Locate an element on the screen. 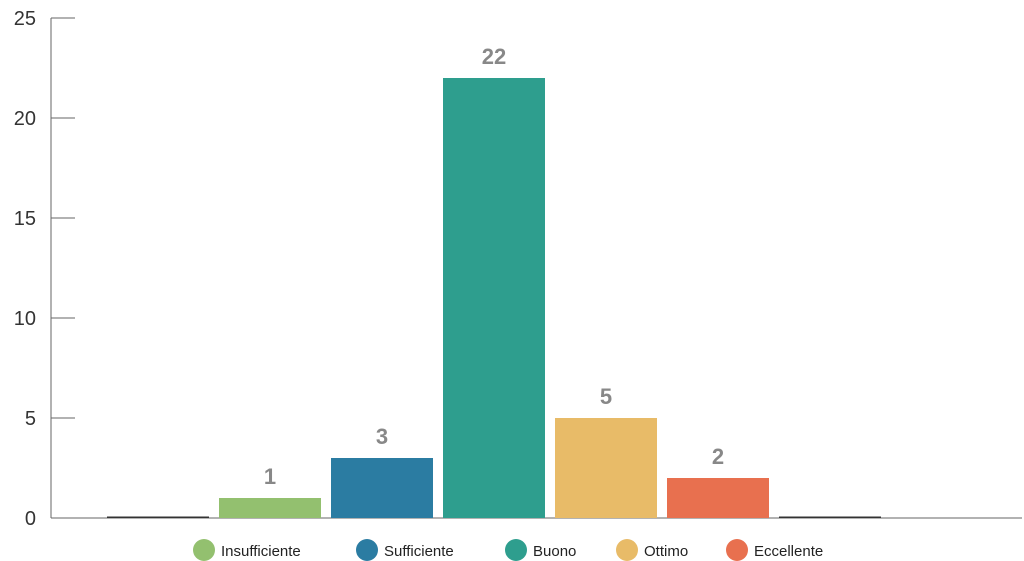 The height and width of the screenshot is (561, 1024). legend-label: Eccellente is located at coordinates (788, 551).